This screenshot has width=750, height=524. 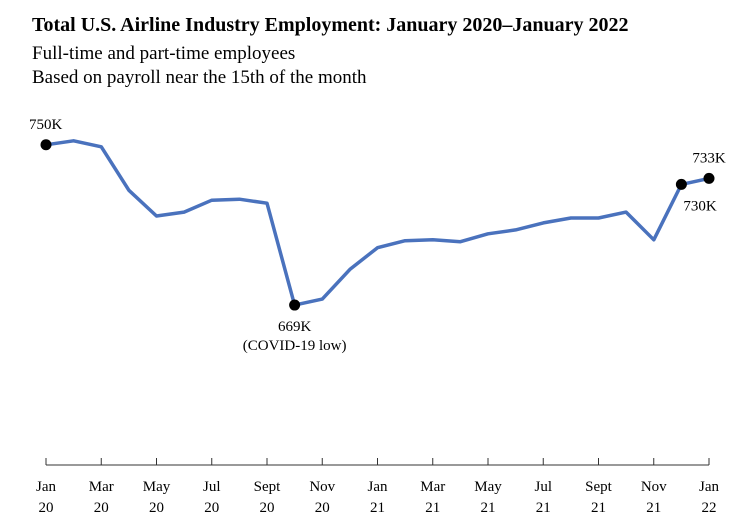 I want to click on data-label: 730K, so click(x=700, y=206).